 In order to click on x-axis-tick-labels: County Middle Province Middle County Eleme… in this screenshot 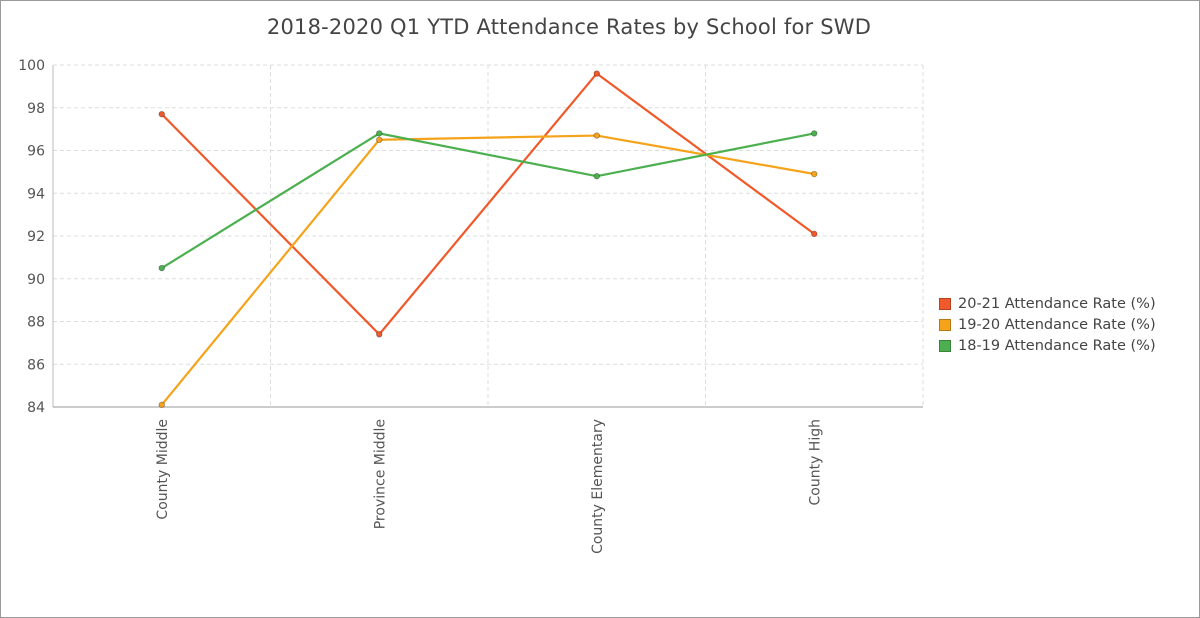, I will do `click(489, 486)`.